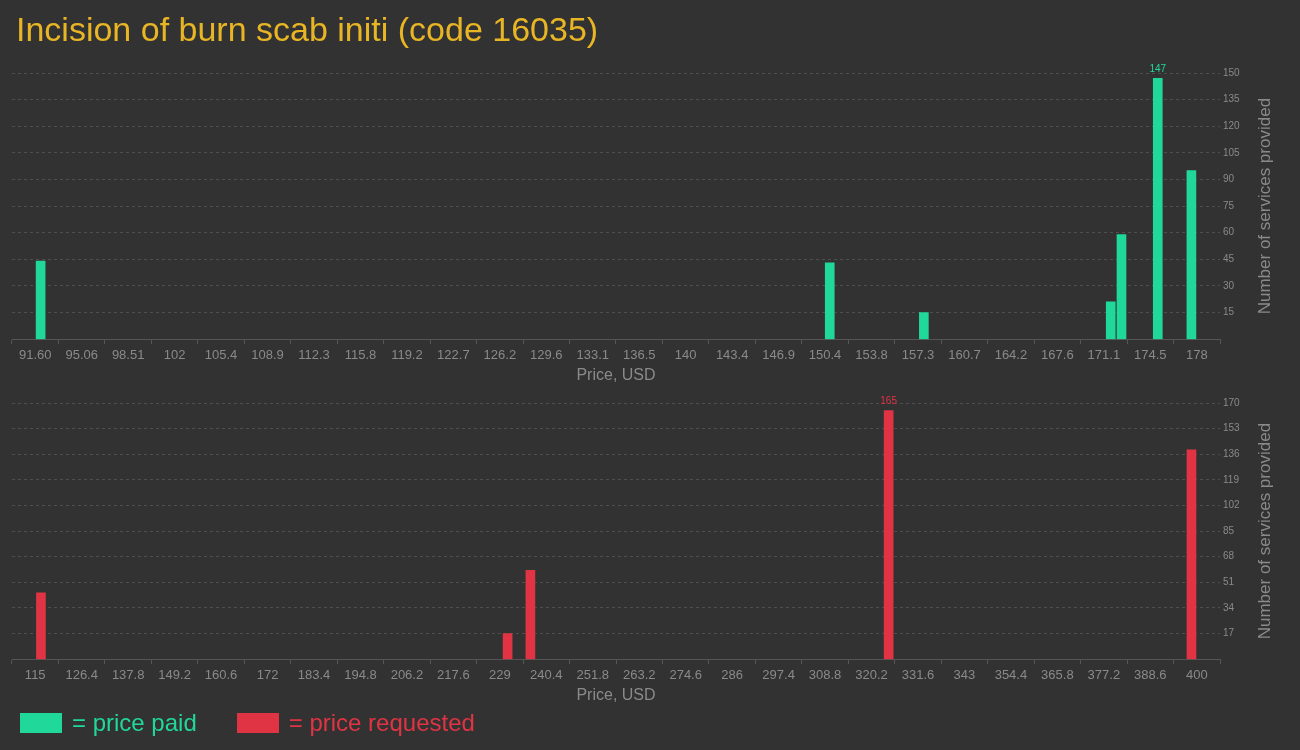 The image size is (1300, 750). I want to click on x-tick-label: 126.2, so click(500, 354).